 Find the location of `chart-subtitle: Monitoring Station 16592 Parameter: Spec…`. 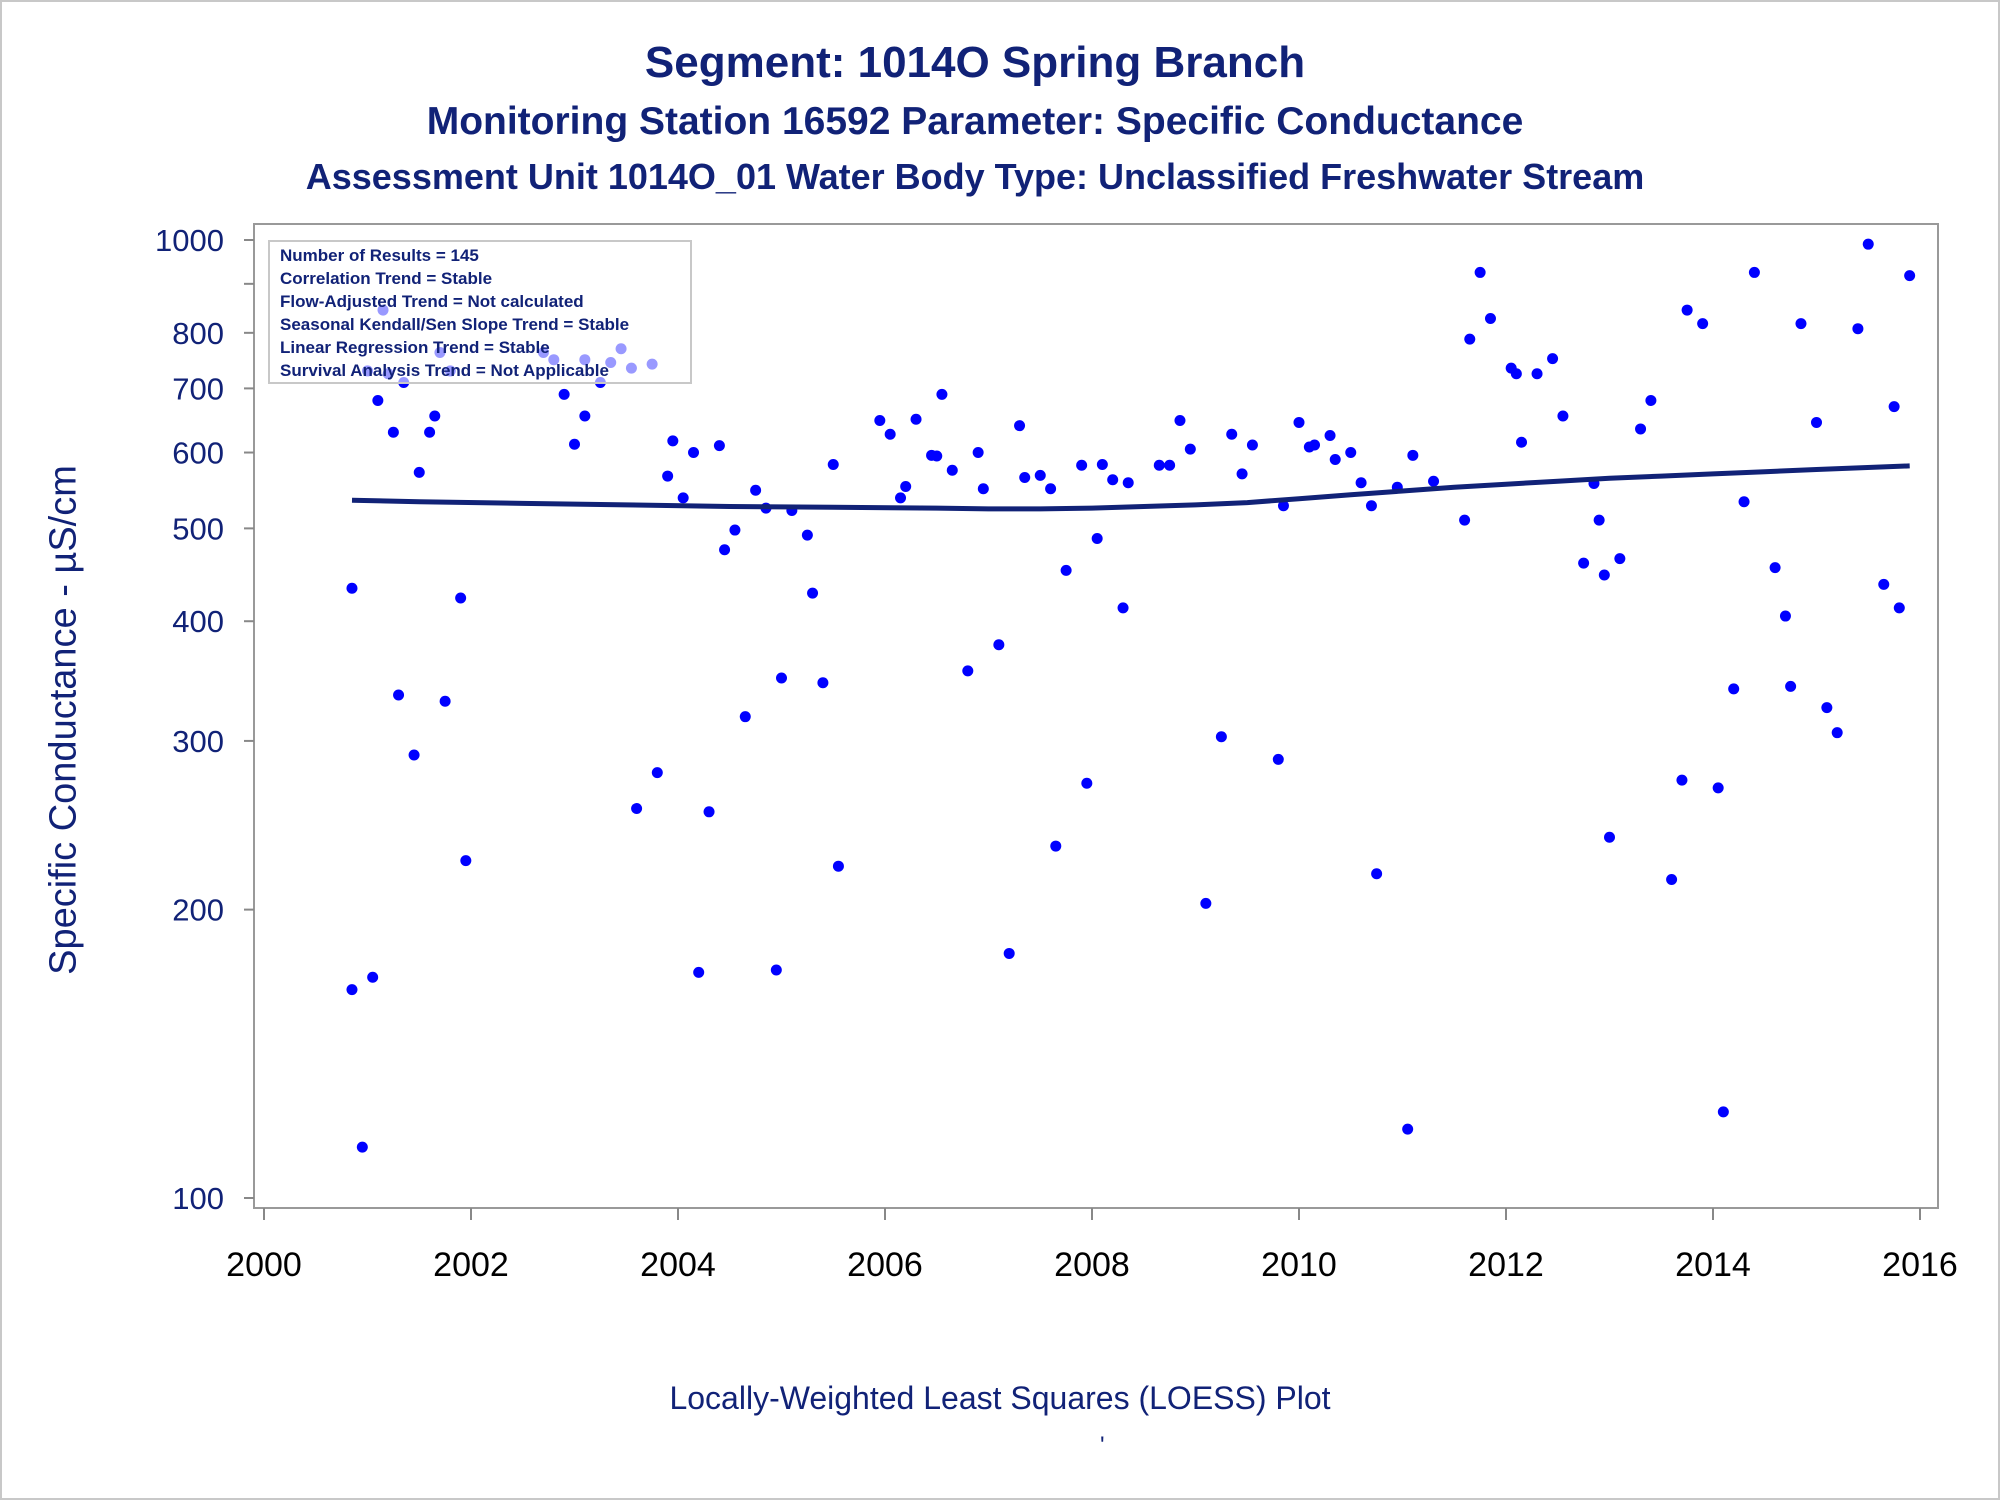

chart-subtitle: Monitoring Station 16592 Parameter: Spec… is located at coordinates (975, 121).